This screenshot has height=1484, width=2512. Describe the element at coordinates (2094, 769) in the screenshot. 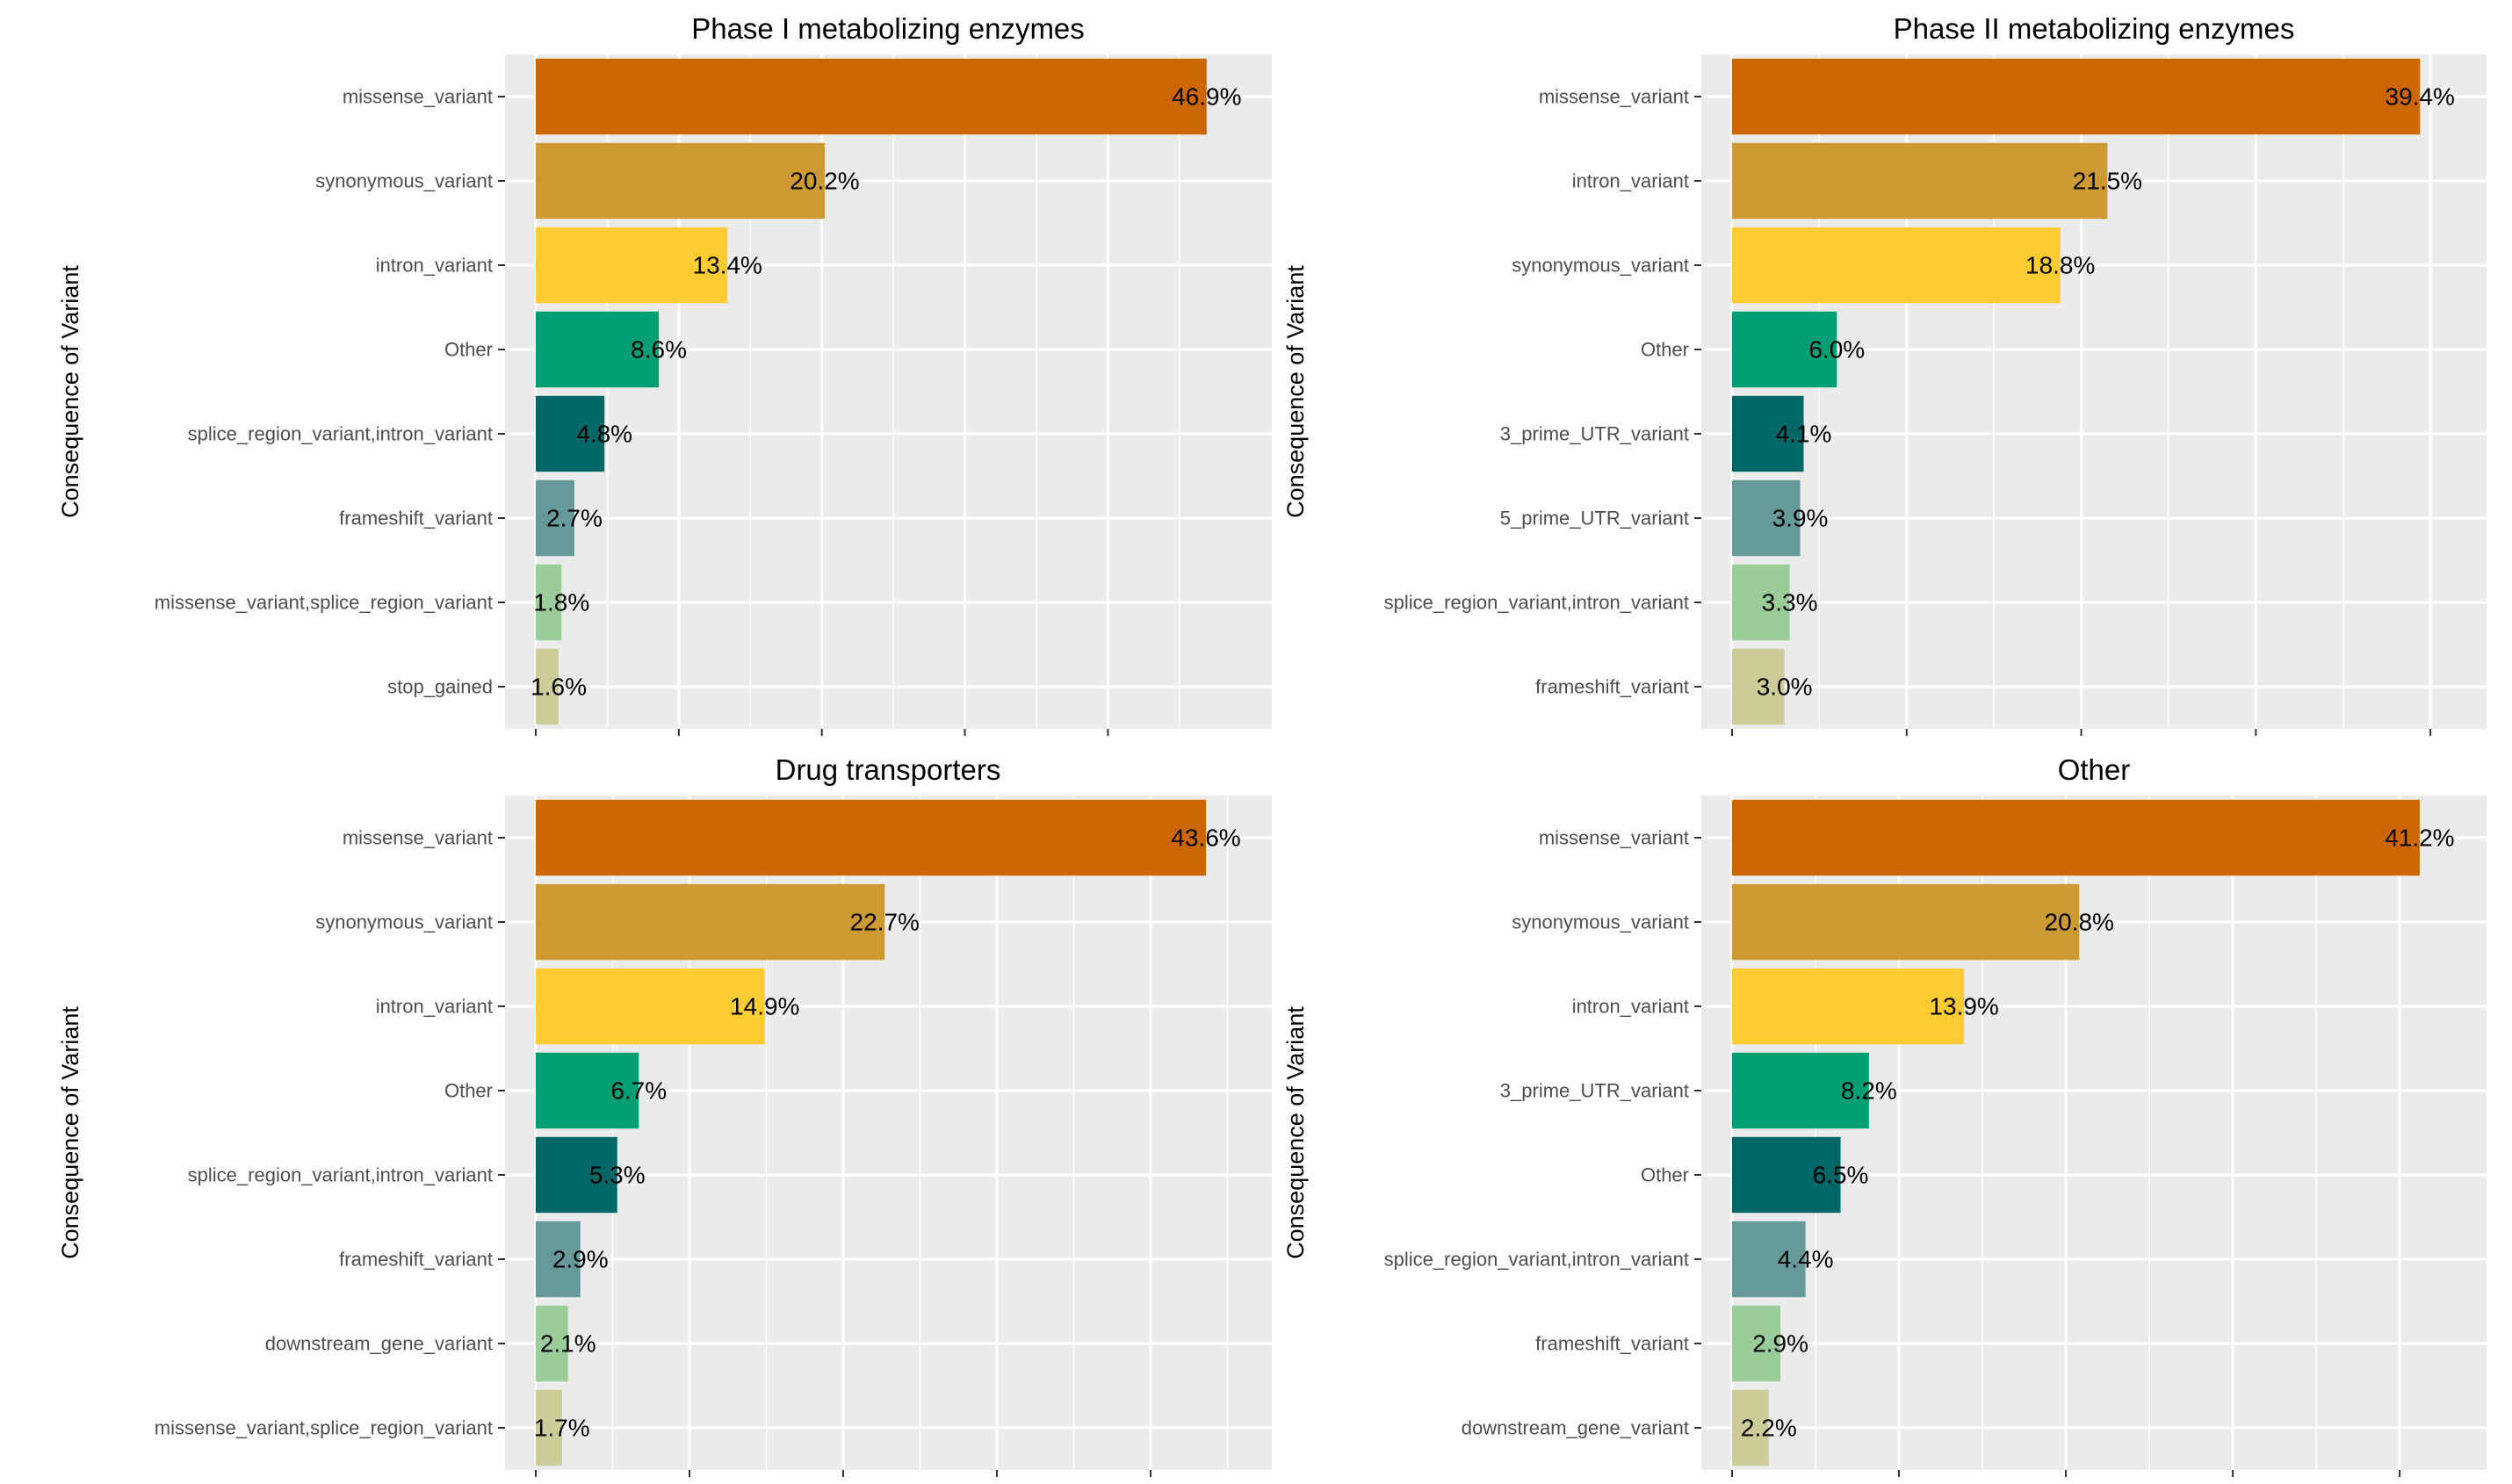

I see `chart-title: Other` at that location.